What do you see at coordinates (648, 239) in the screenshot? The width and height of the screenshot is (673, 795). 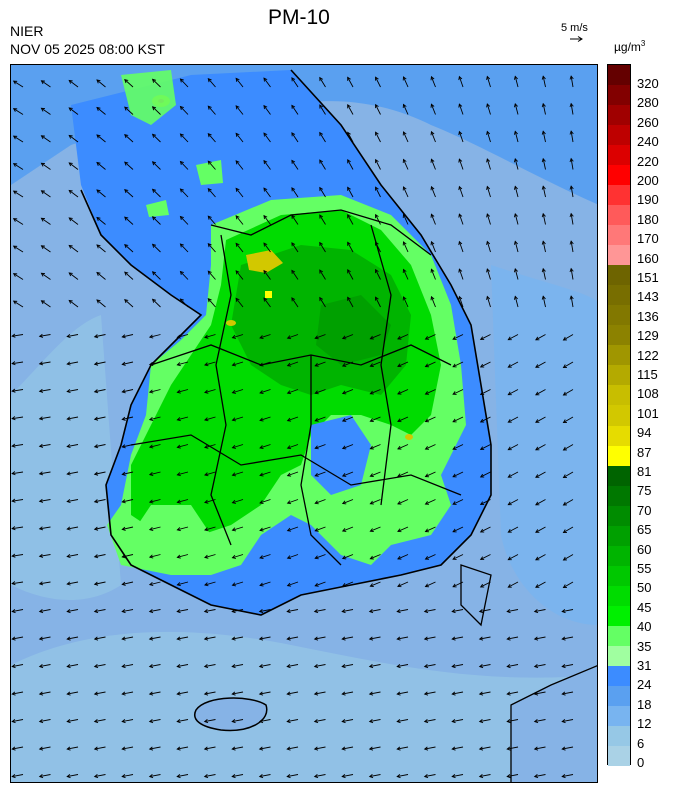 I see `legend-label: 170` at bounding box center [648, 239].